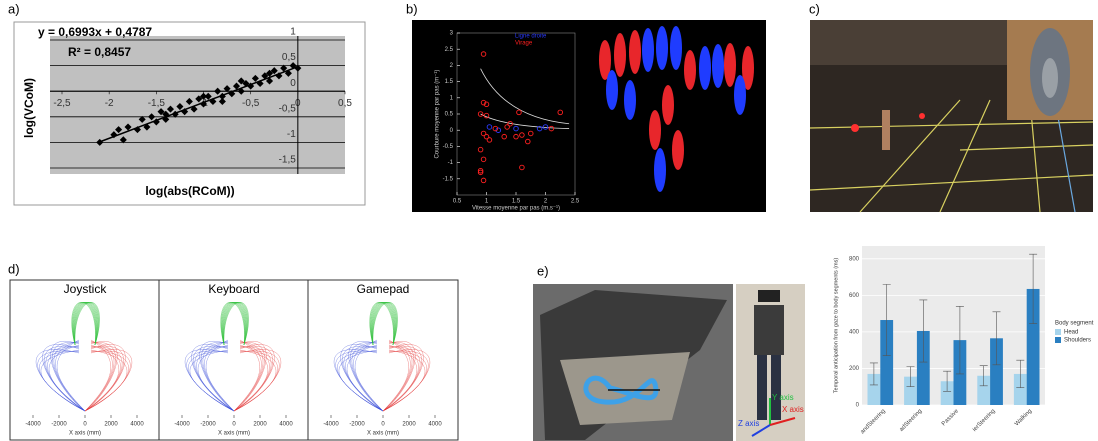 The height and width of the screenshot is (441, 1098). What do you see at coordinates (33, 425) in the screenshot?
I see `x-tick-label: -4000` at bounding box center [33, 425].